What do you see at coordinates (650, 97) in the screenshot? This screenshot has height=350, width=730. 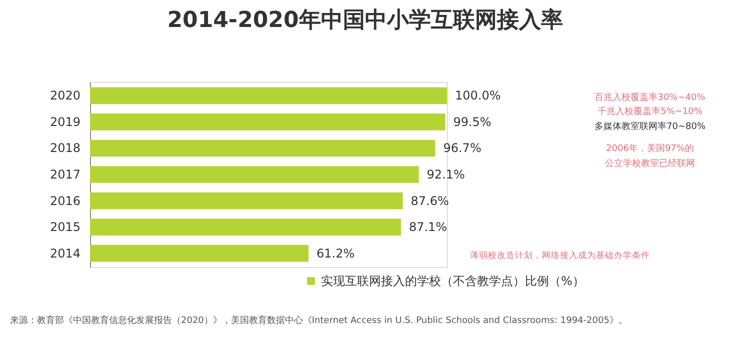 I see `text: 百兆入校覆盖率30%~40%` at bounding box center [650, 97].